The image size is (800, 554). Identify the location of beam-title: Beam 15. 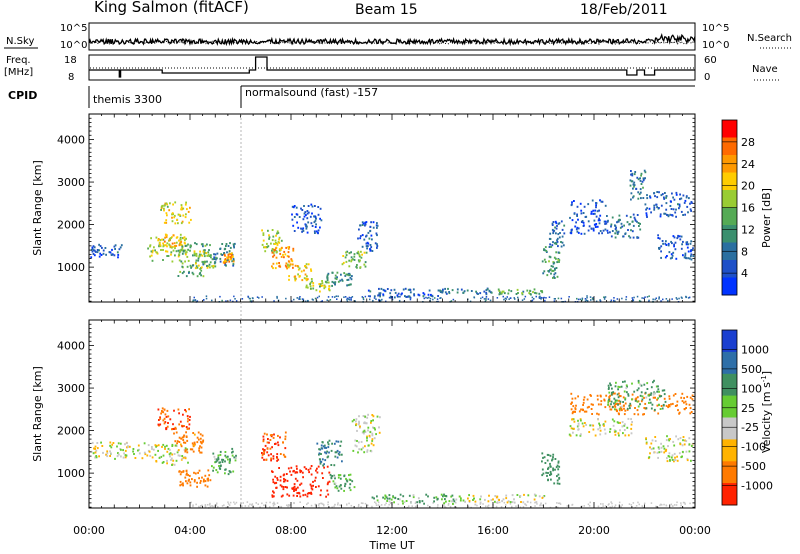
(386, 10).